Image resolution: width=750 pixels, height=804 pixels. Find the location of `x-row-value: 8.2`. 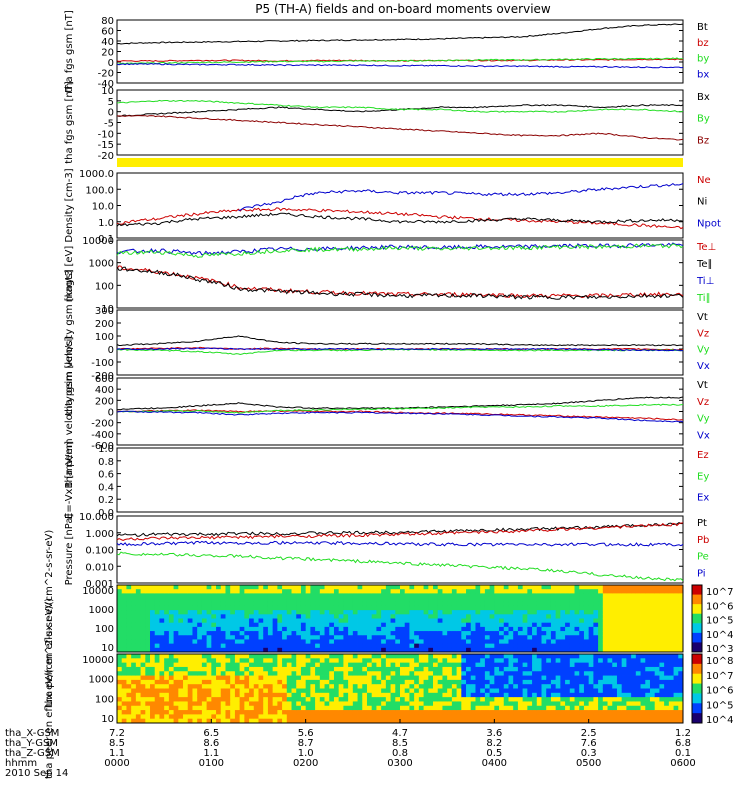

x-row-value: 8.2 is located at coordinates (494, 743).